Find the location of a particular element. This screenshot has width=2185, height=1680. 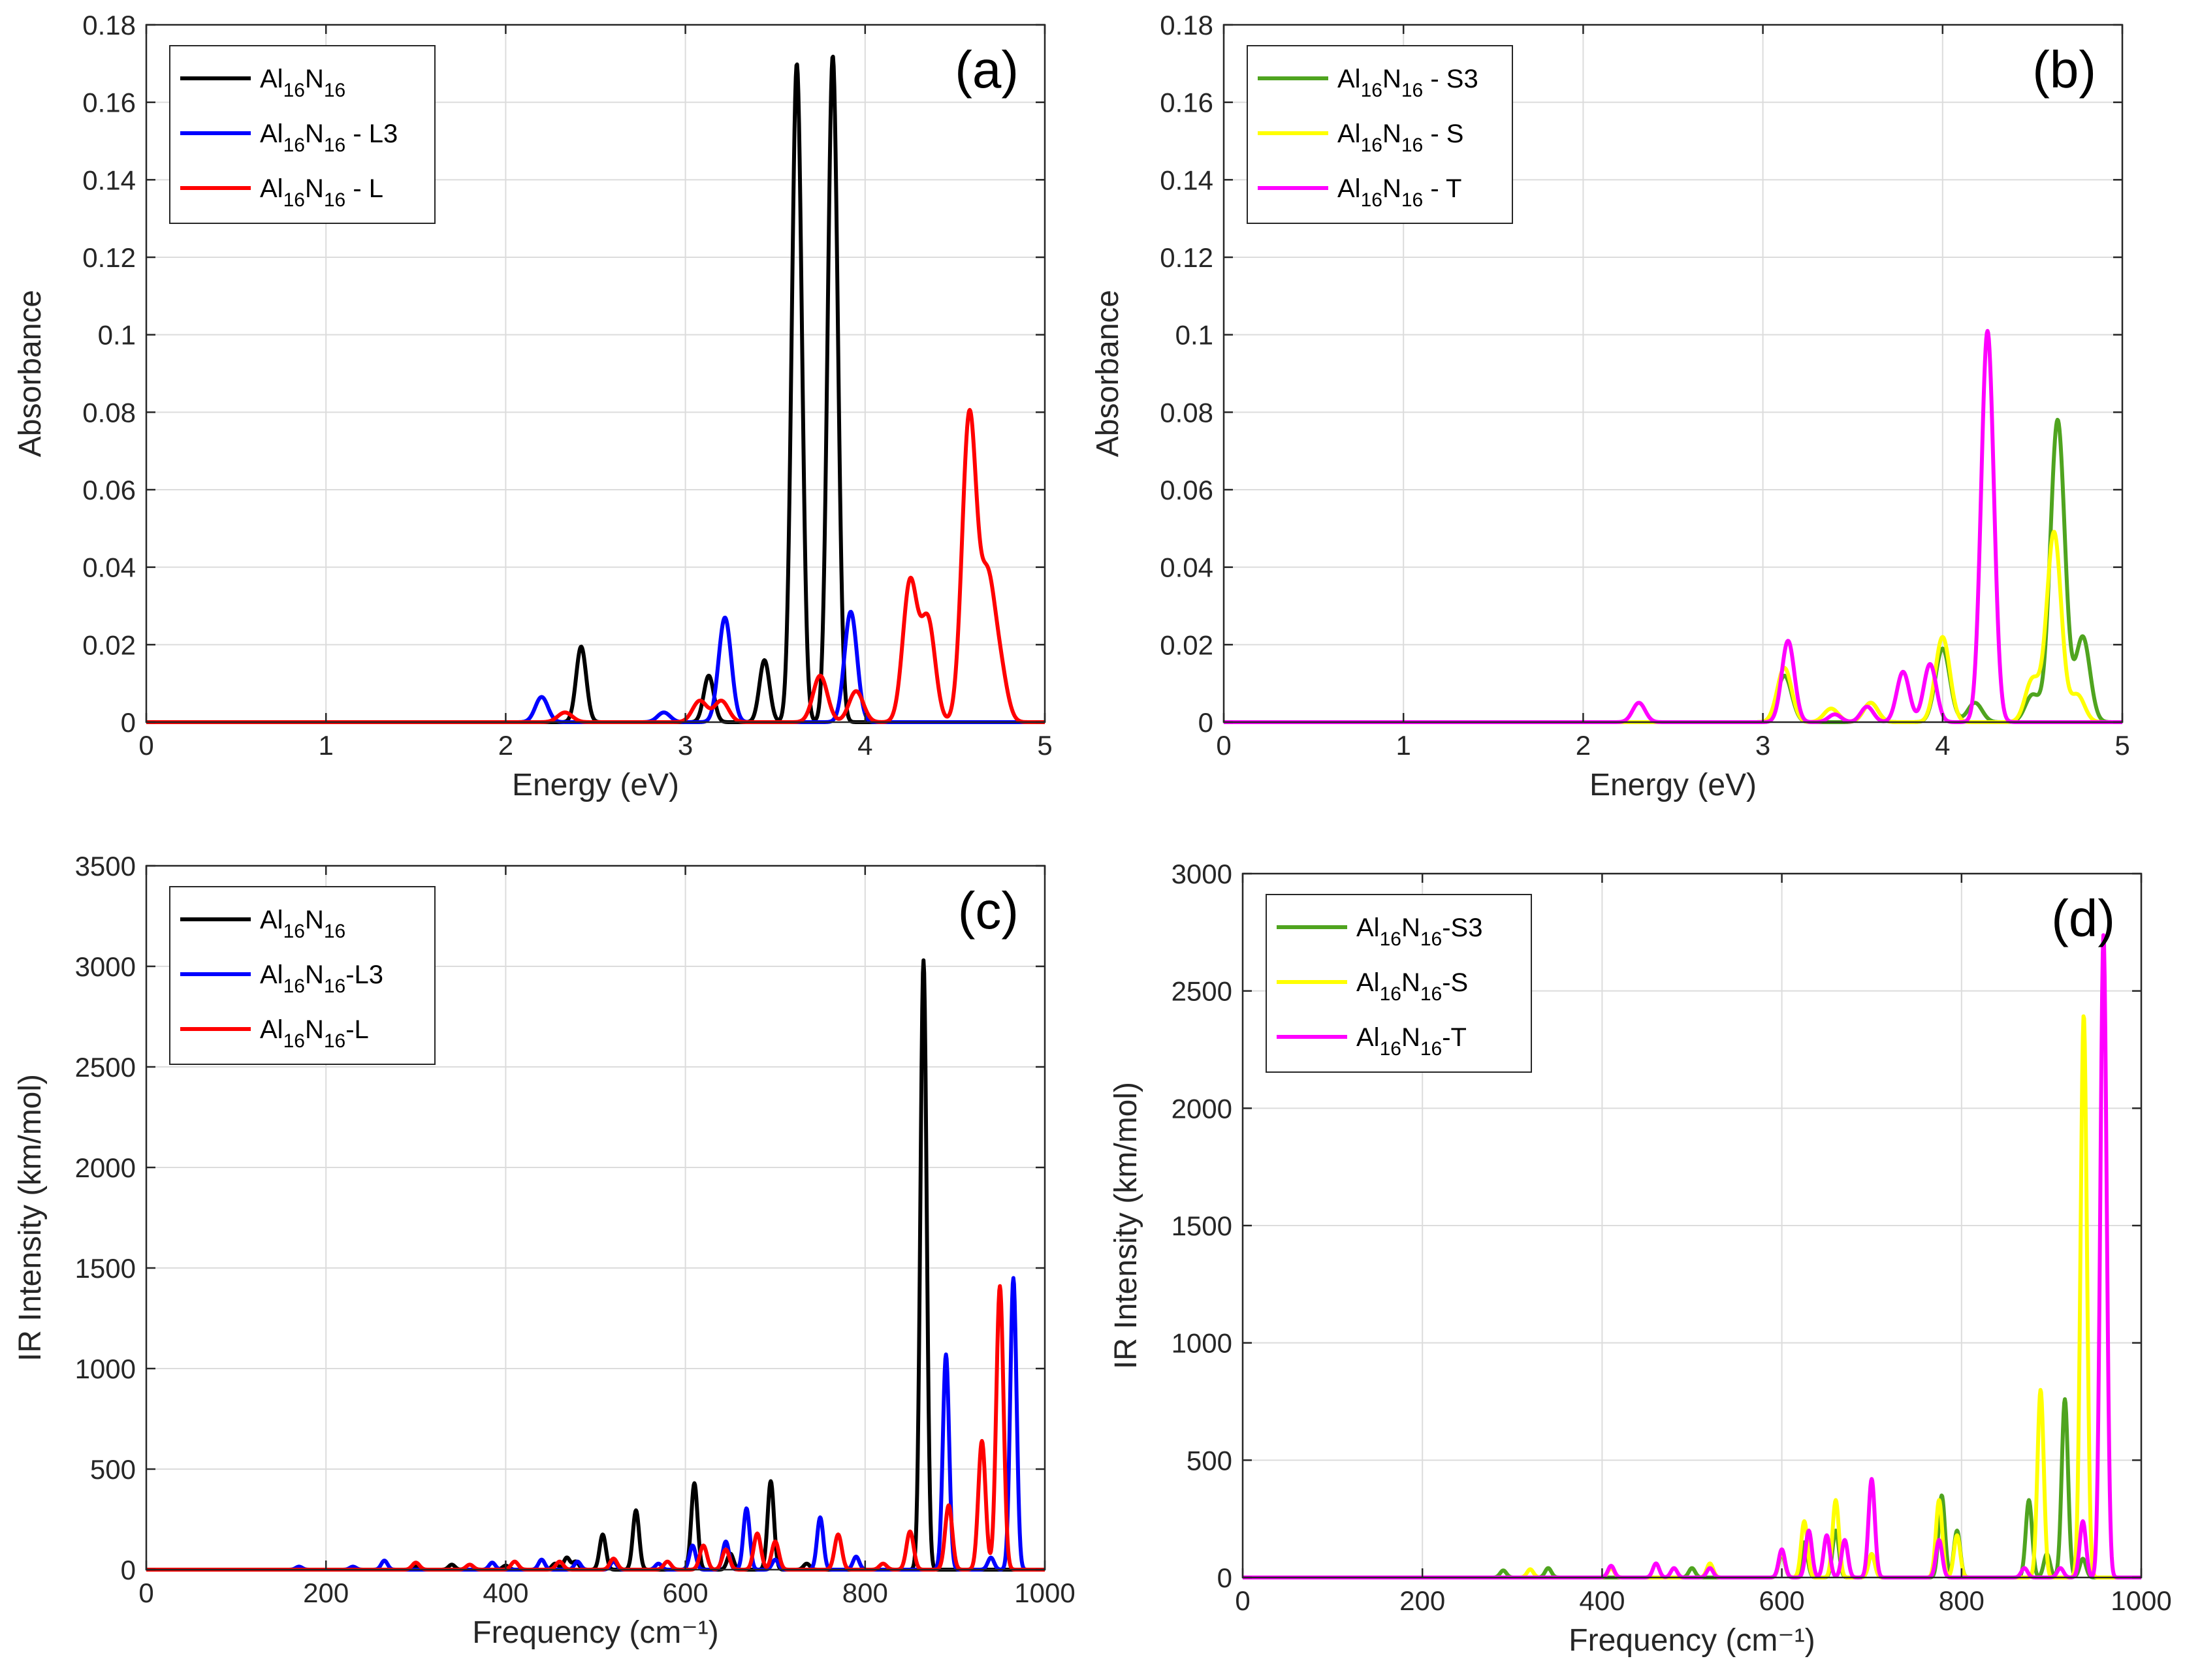

legend: Al16N16-S3 Al16N16-S Al16N16-T is located at coordinates (1399, 984).